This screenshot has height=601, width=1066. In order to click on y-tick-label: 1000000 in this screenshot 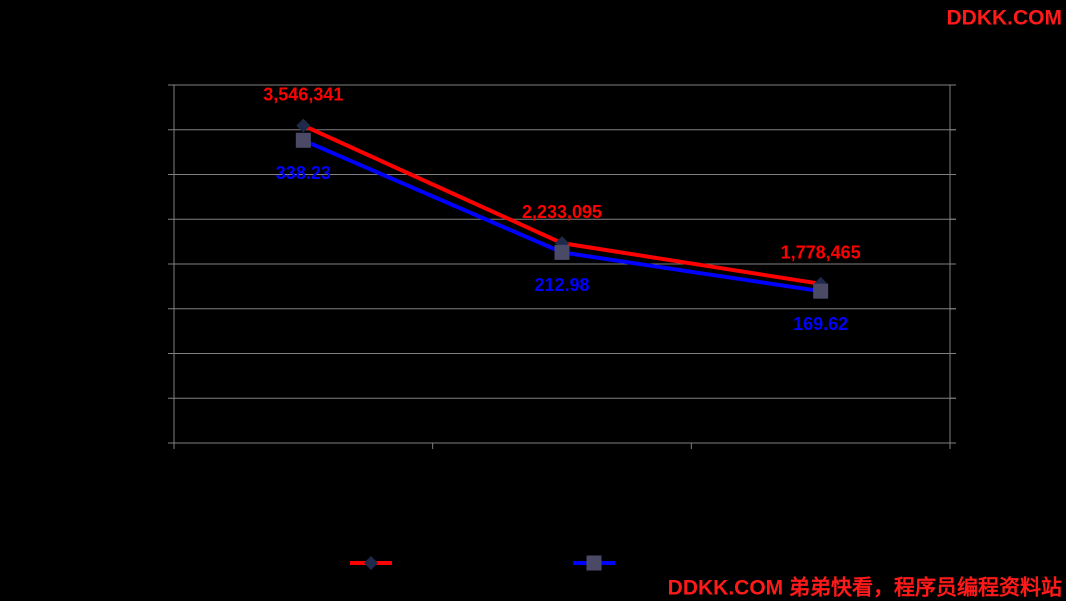, I will do `click(136, 353)`.